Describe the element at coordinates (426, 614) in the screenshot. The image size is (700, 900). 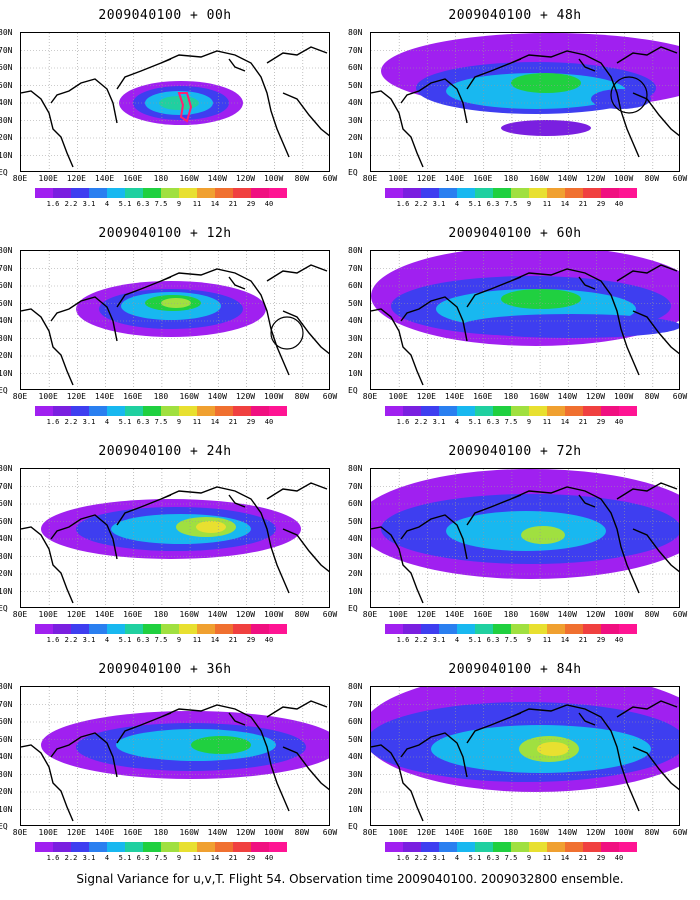
I see `longitude-label: 120E` at that location.